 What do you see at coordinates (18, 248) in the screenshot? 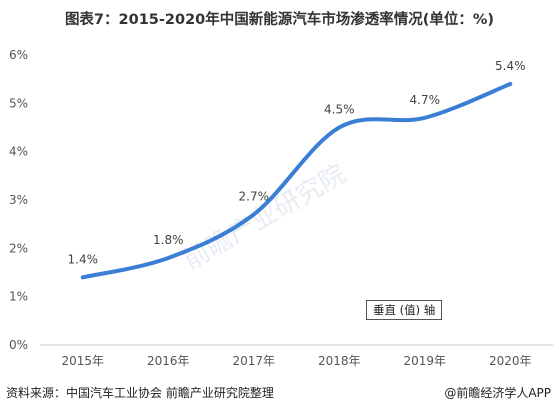
I see `y-tick-label: 2%` at bounding box center [18, 248].